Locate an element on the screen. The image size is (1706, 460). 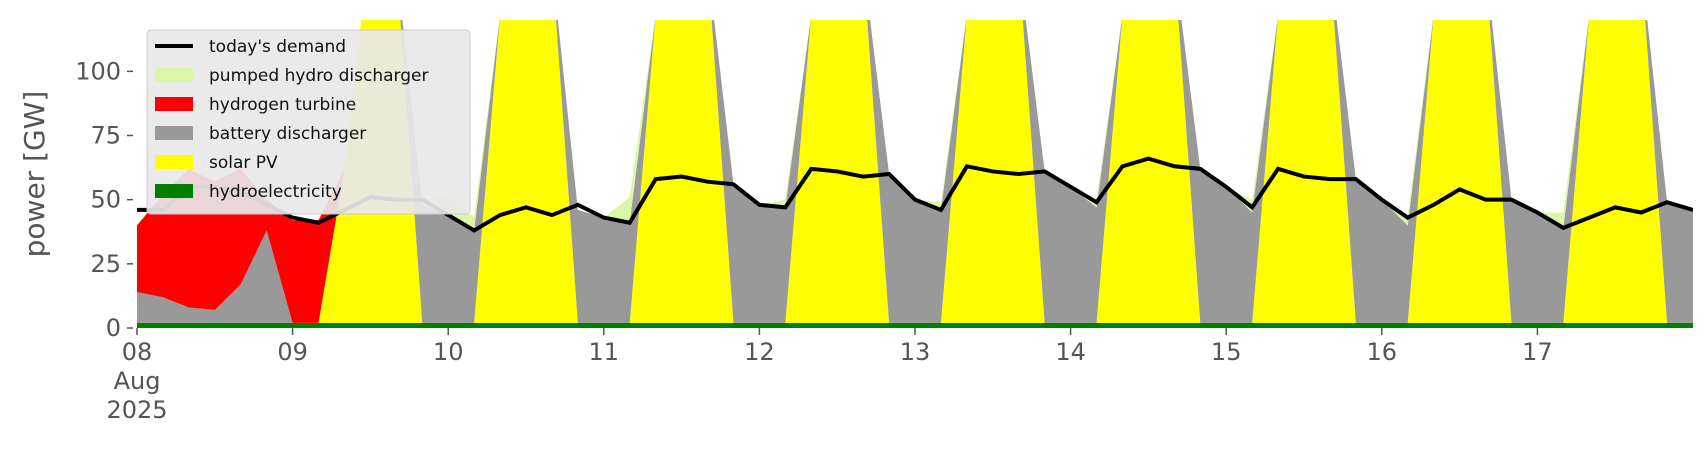
y-tick-label: 100 is located at coordinates (98, 71).